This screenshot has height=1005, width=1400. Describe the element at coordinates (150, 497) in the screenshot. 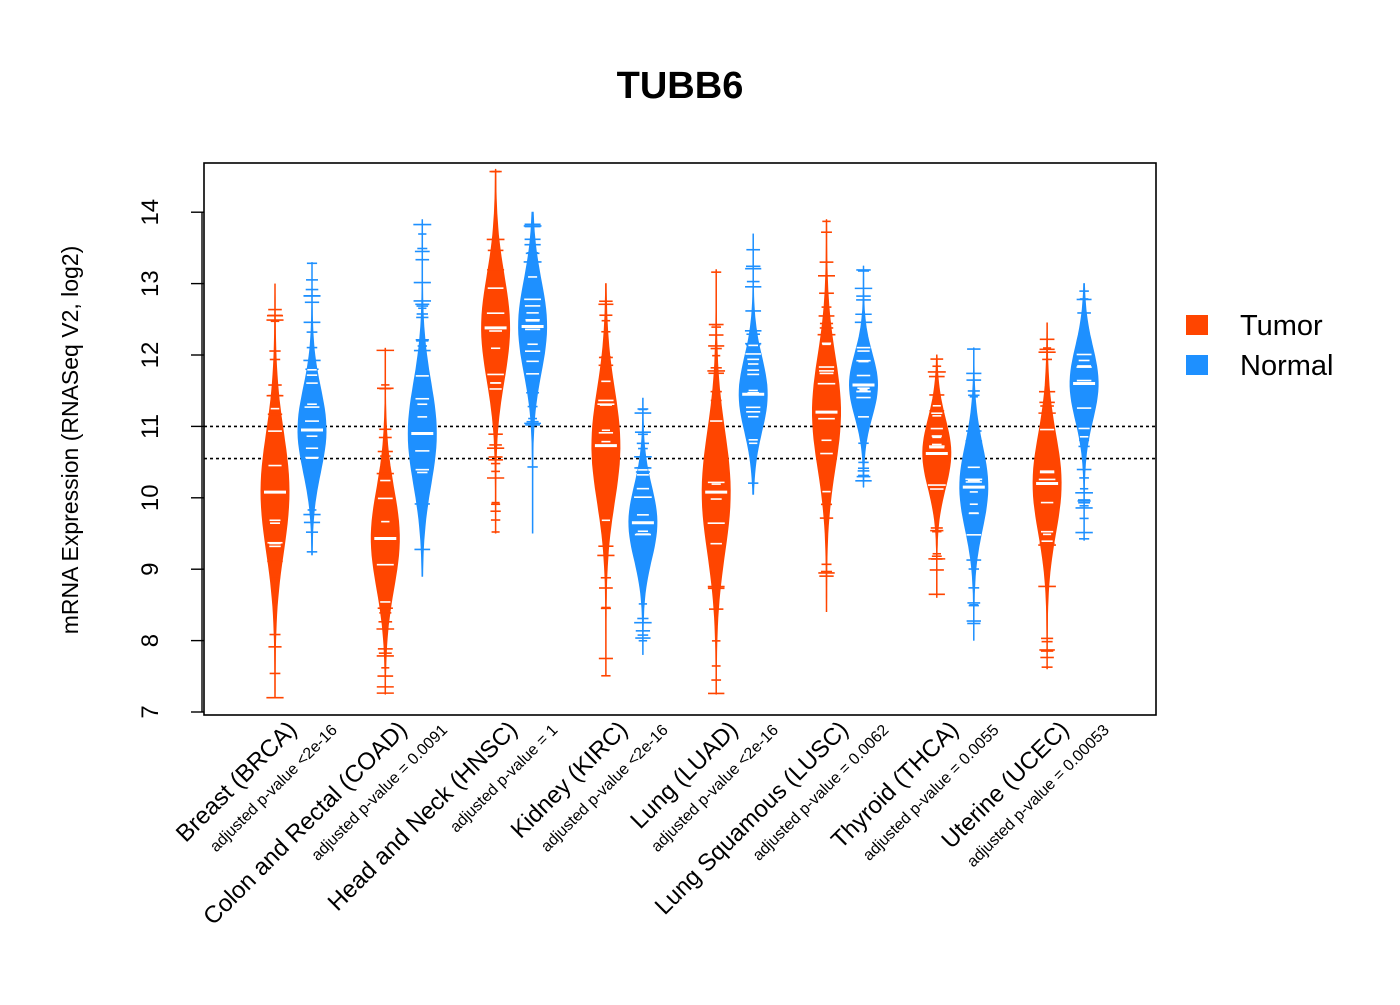

I see `y-tick-label: 10` at that location.